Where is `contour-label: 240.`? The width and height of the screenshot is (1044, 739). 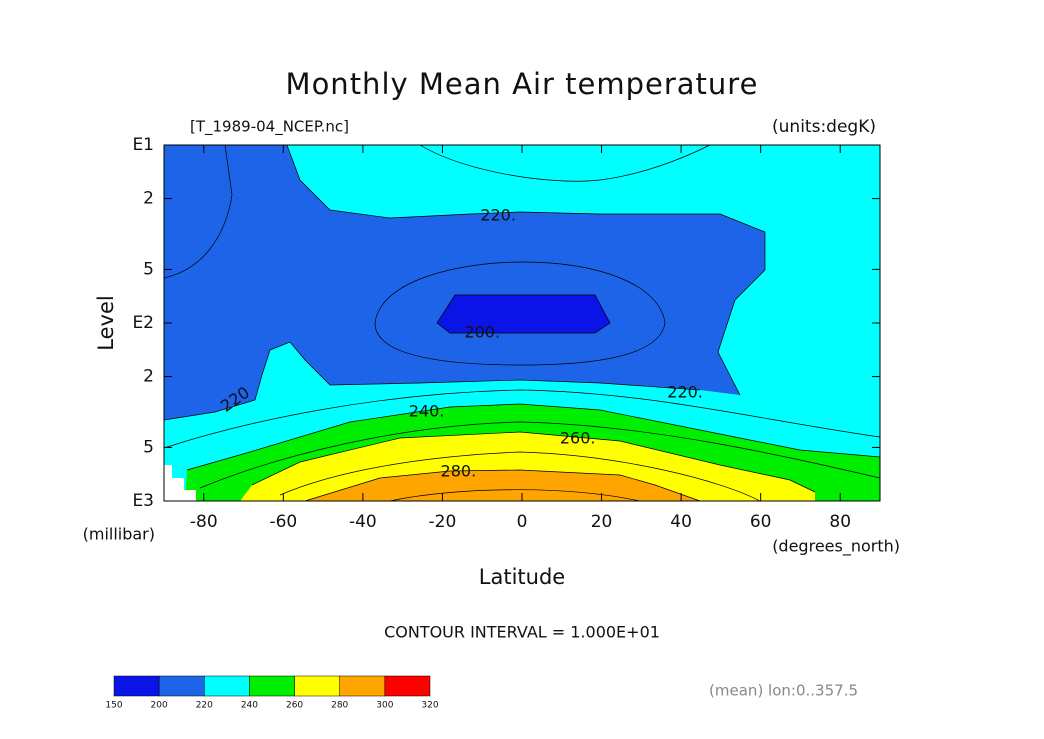
contour-label: 240. is located at coordinates (427, 410).